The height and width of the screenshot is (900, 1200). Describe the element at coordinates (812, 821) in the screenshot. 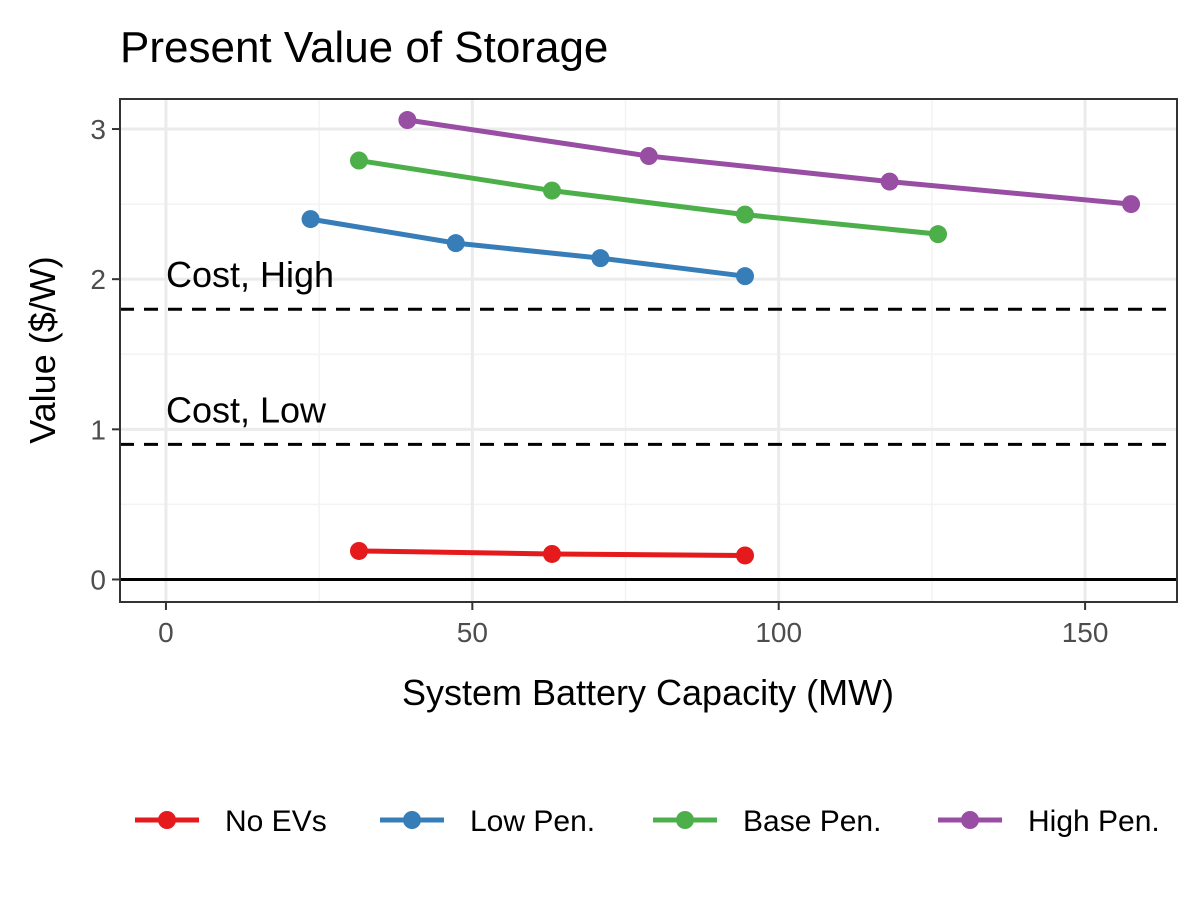

I see `legend-label: Base Pen.` at that location.